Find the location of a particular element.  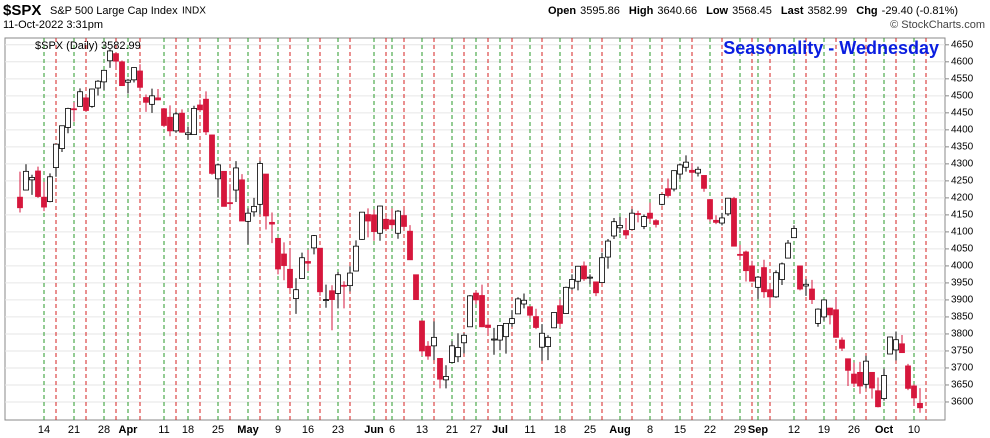

y-tick-label: 3650 is located at coordinates (962, 385).